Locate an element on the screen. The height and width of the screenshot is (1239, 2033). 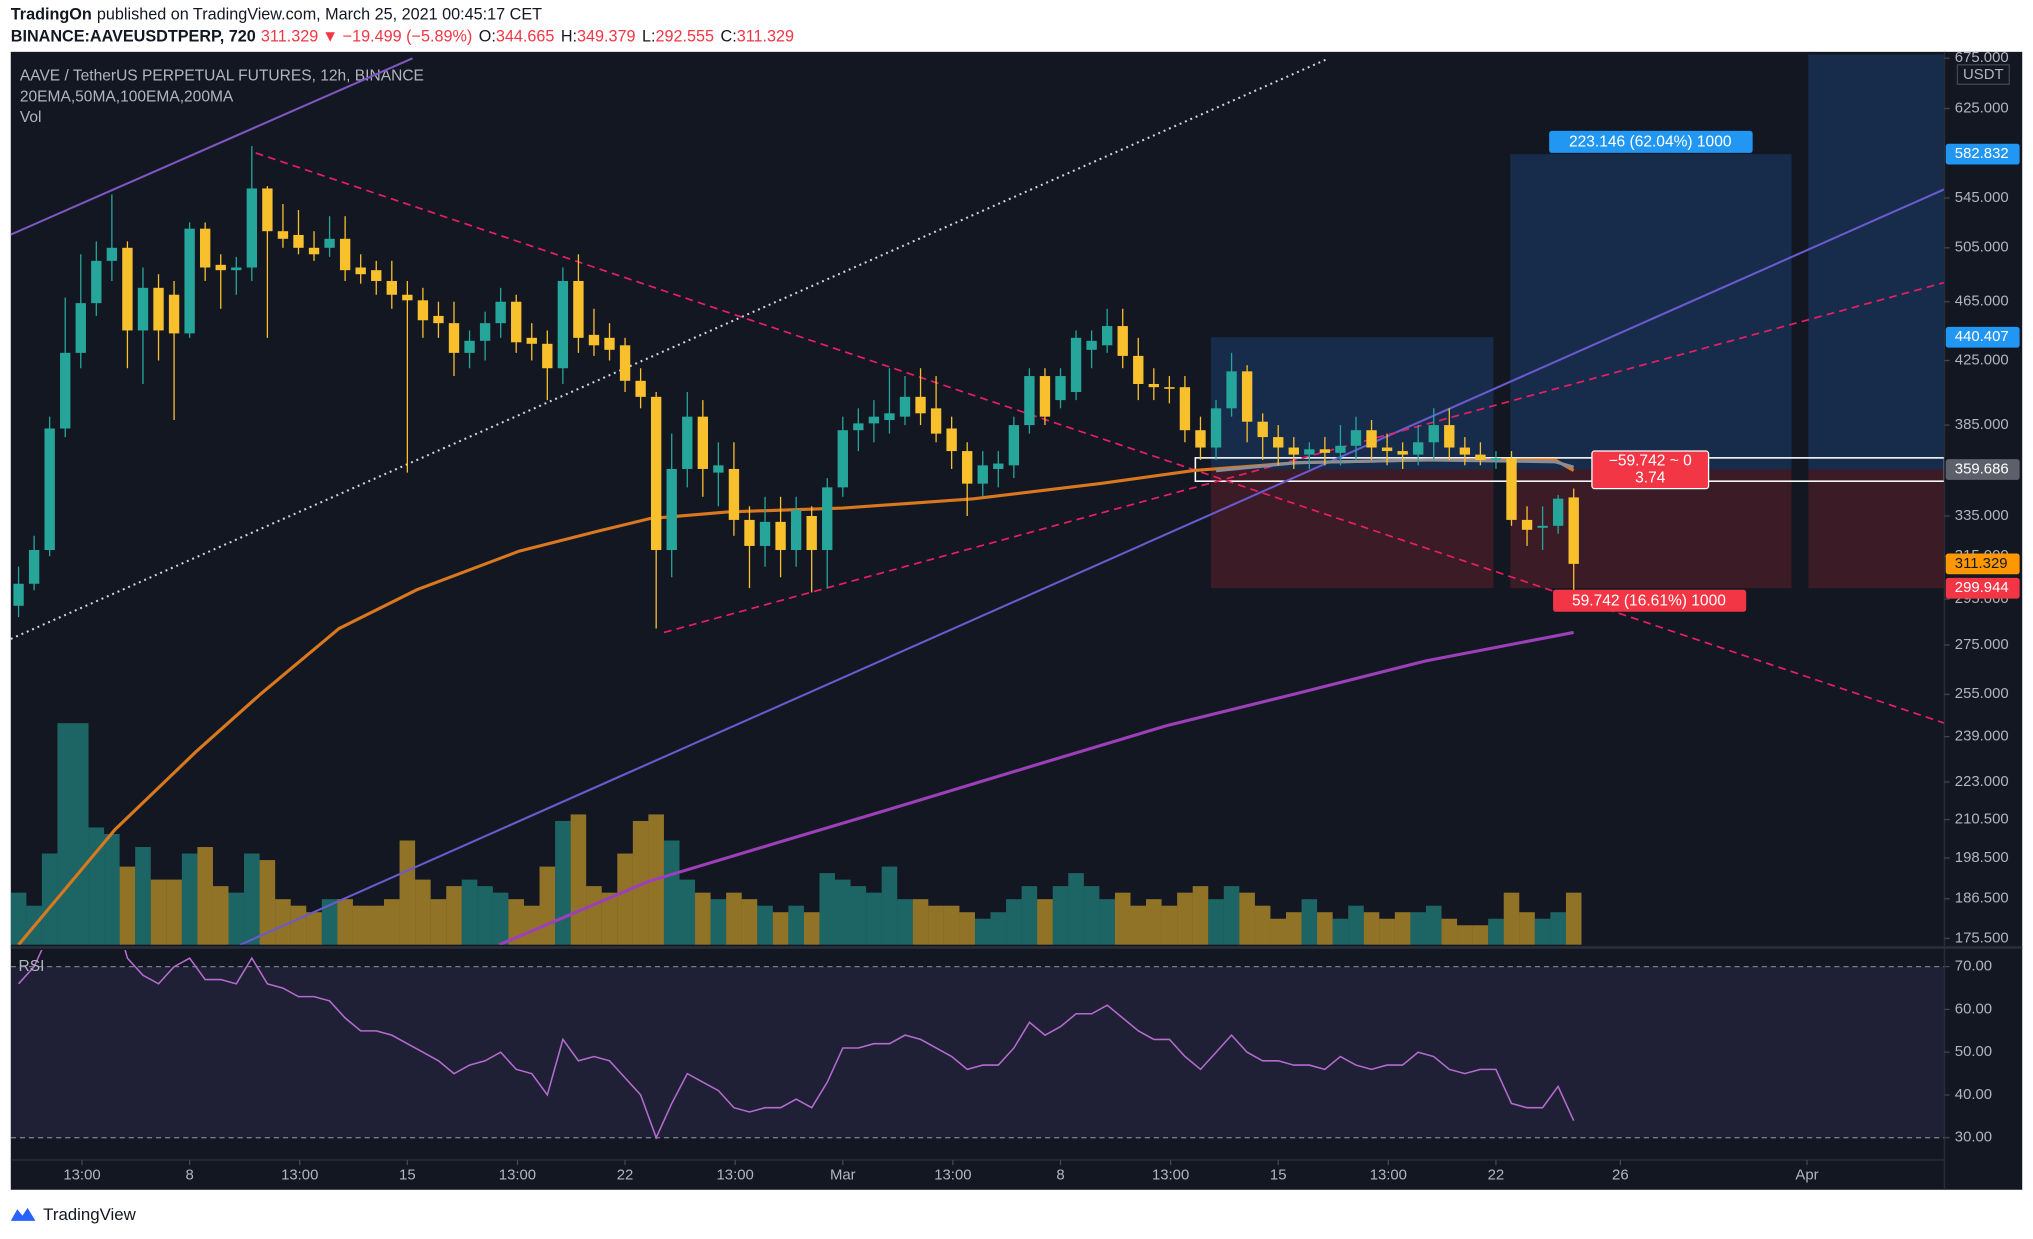
y-tick-label: 210.500 is located at coordinates (1982, 820).